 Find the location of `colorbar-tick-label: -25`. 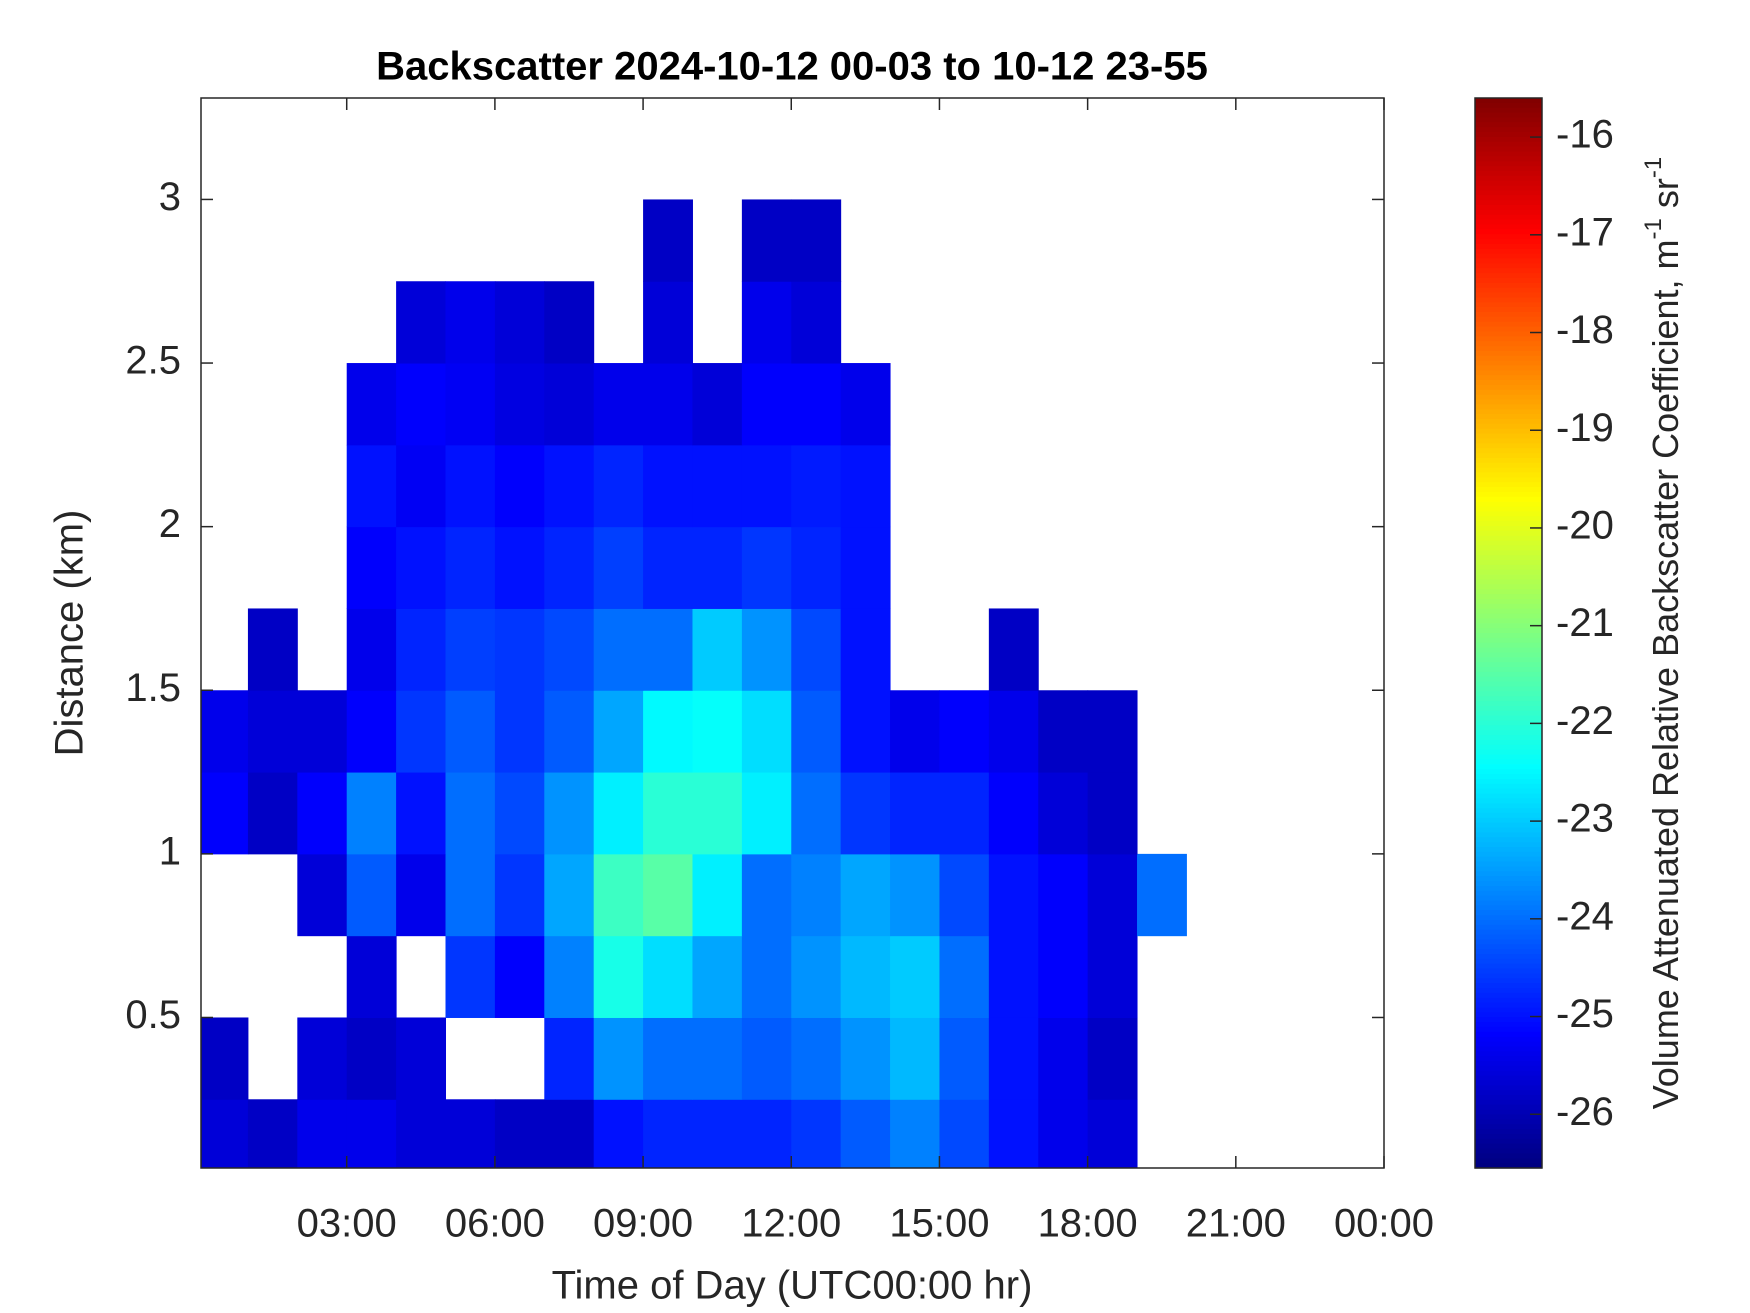

colorbar-tick-label: -25 is located at coordinates (1585, 1014).